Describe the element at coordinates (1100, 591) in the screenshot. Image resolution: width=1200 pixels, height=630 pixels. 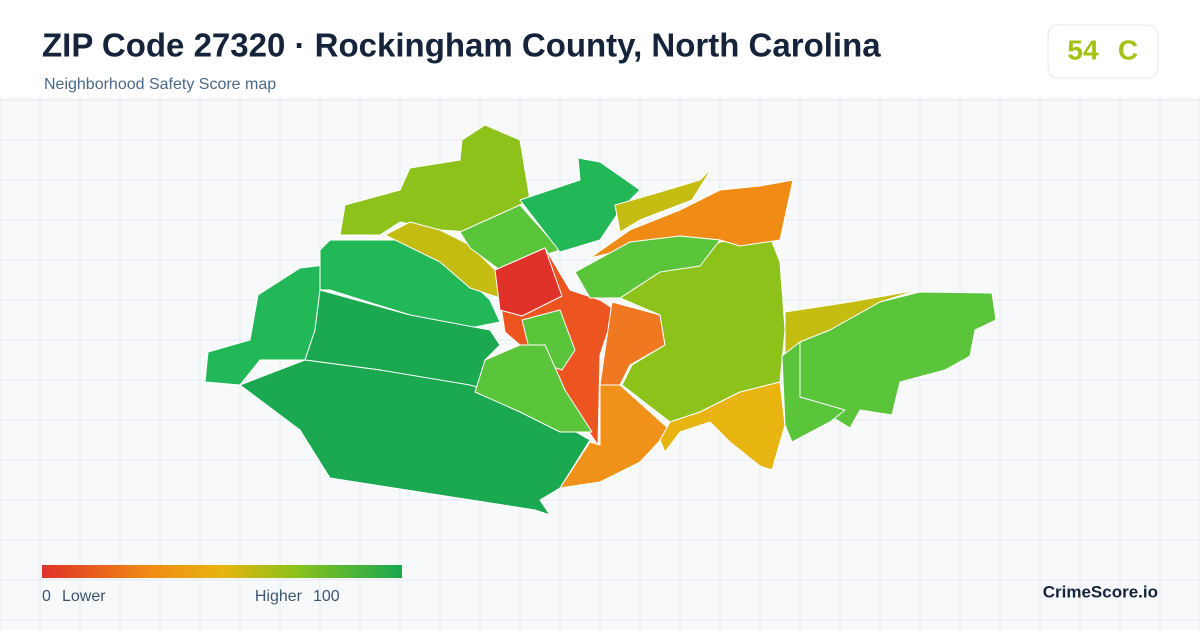
I see `brand: CrimeScore.io` at that location.